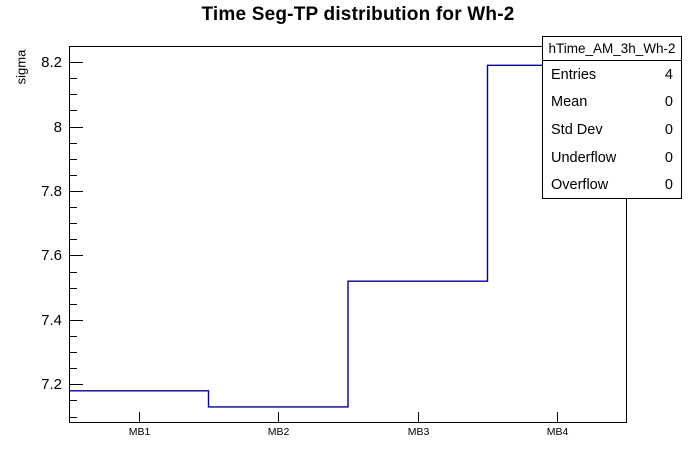 The height and width of the screenshot is (472, 696). I want to click on stats-row: Entries 4, so click(612, 75).